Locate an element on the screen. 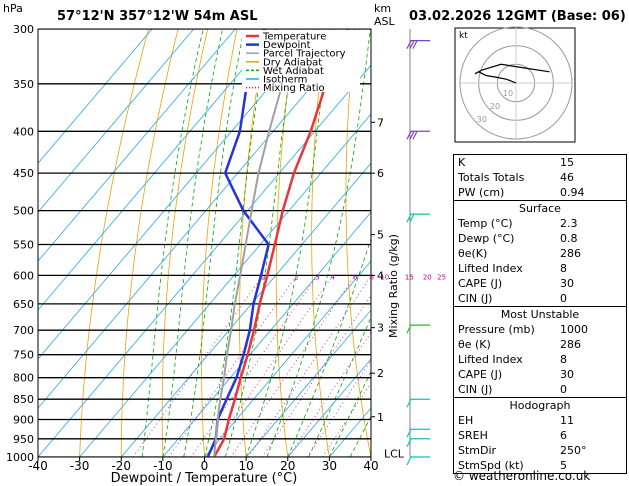 This screenshot has width=629, height=486. pressure-tick-label: 750 is located at coordinates (23, 355).